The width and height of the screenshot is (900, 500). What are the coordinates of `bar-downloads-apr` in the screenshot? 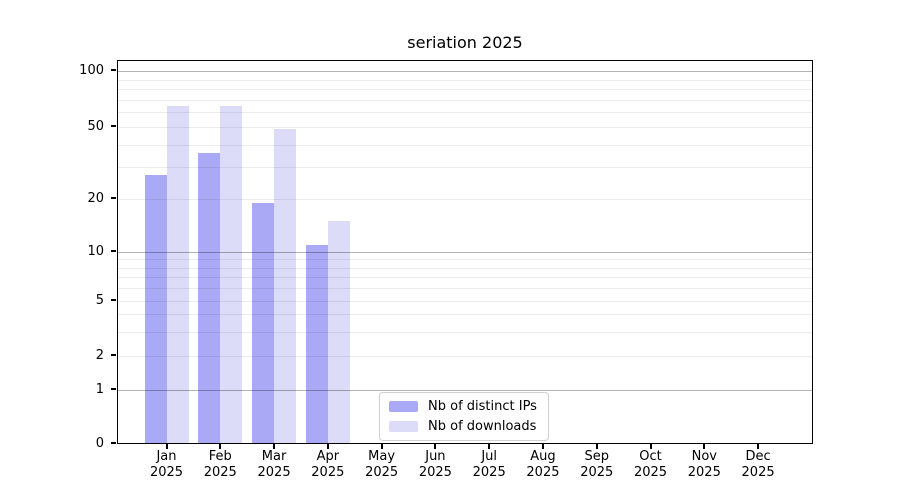 It's located at (338, 331).